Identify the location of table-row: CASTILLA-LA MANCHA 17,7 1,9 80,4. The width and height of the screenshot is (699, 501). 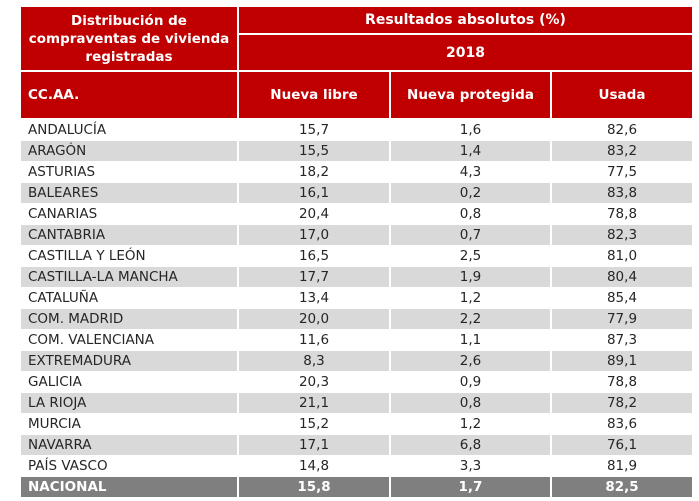
(356, 277).